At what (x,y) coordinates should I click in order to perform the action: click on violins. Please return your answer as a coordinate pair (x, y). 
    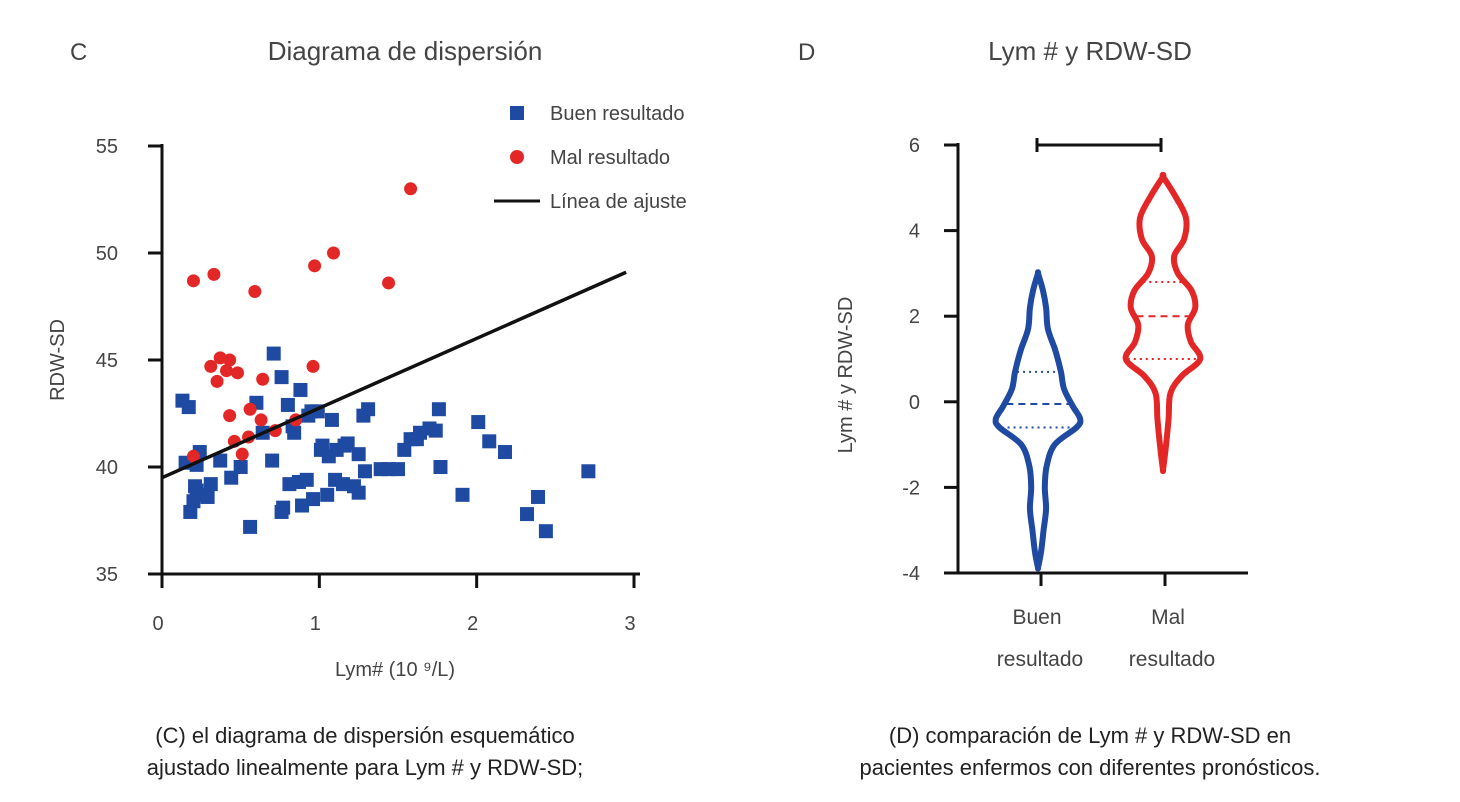
    Looking at the image, I should click on (1098, 371).